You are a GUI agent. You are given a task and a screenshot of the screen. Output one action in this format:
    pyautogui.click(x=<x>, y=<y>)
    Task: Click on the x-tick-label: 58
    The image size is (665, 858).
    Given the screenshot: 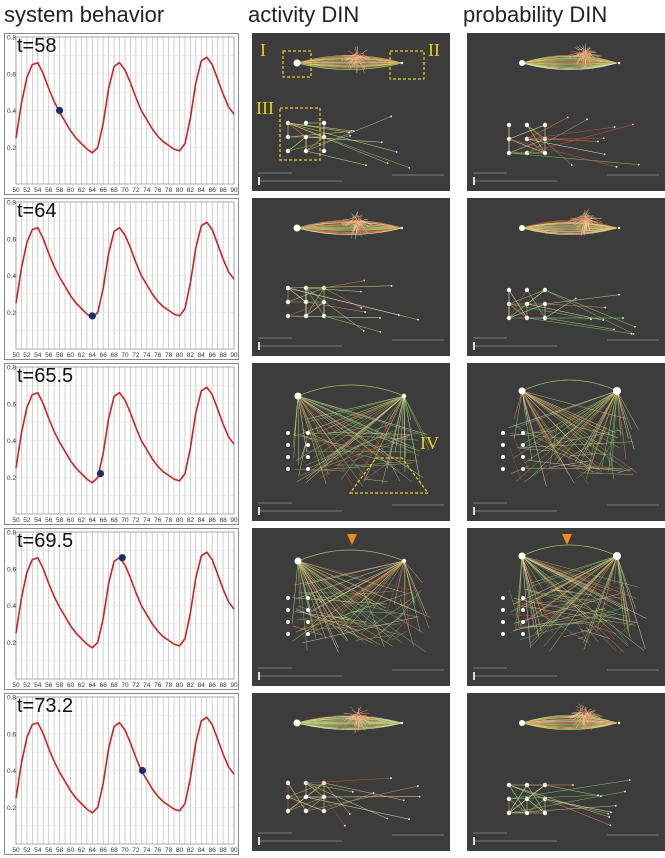 What is the action you would take?
    pyautogui.click(x=60, y=355)
    